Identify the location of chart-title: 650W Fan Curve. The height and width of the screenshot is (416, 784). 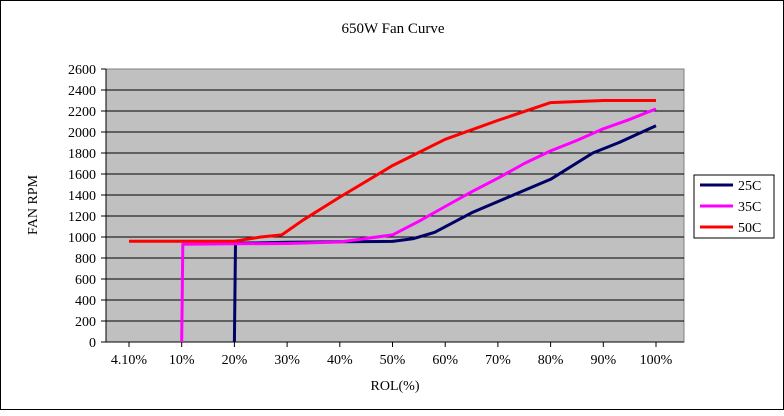
(392, 29).